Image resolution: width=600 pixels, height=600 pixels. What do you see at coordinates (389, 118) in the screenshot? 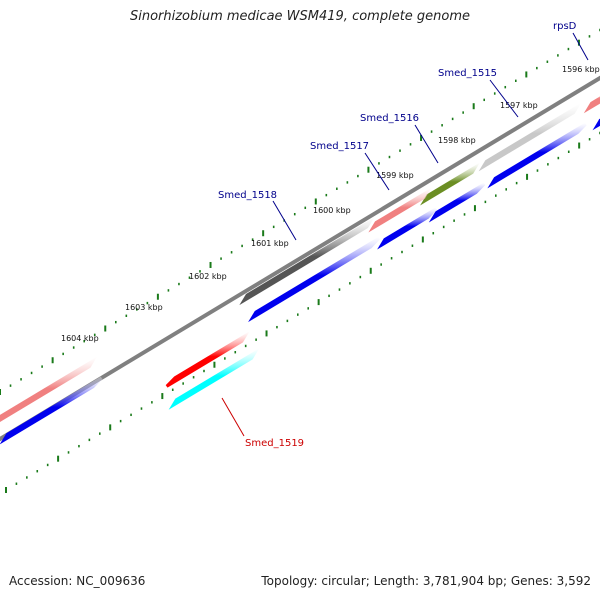
I see `gene-label-smed_1516: Smed_1516` at bounding box center [389, 118].